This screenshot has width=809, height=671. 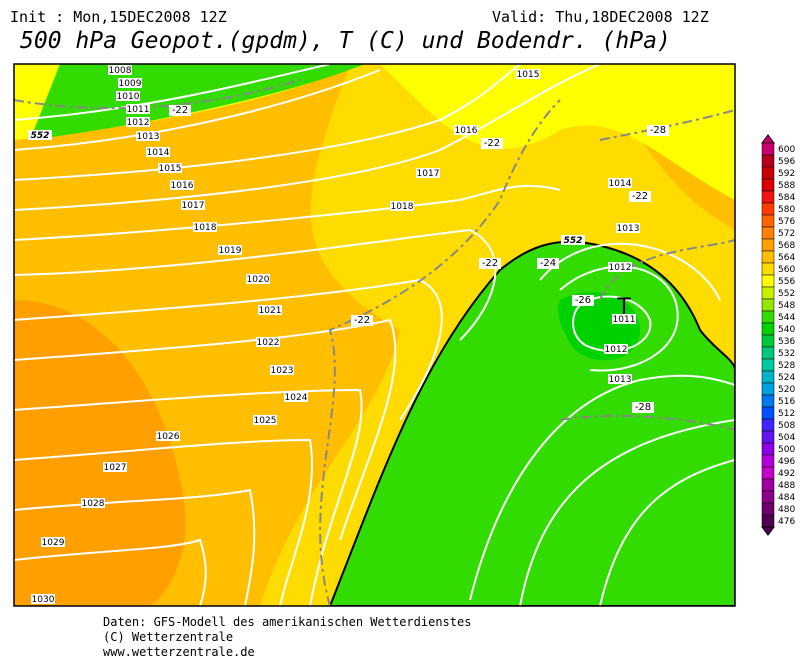 I want to click on legend-tick-label: 500, so click(x=786, y=450).